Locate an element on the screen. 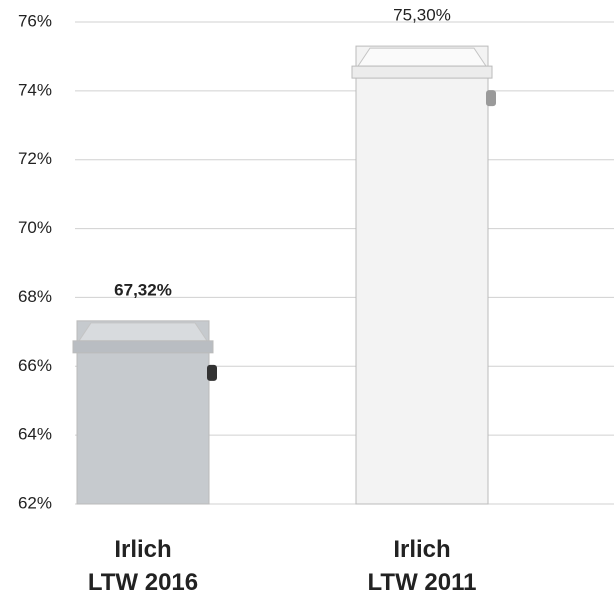  y-tick-label: 66% is located at coordinates (35, 365).